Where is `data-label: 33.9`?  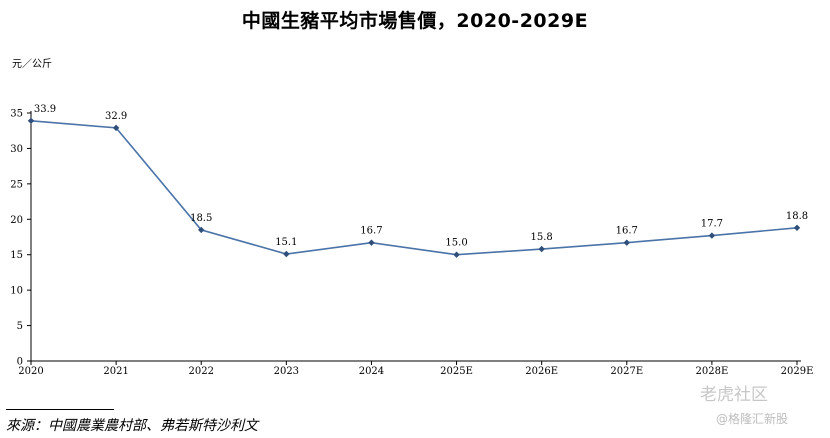
data-label: 33.9 is located at coordinates (45, 109).